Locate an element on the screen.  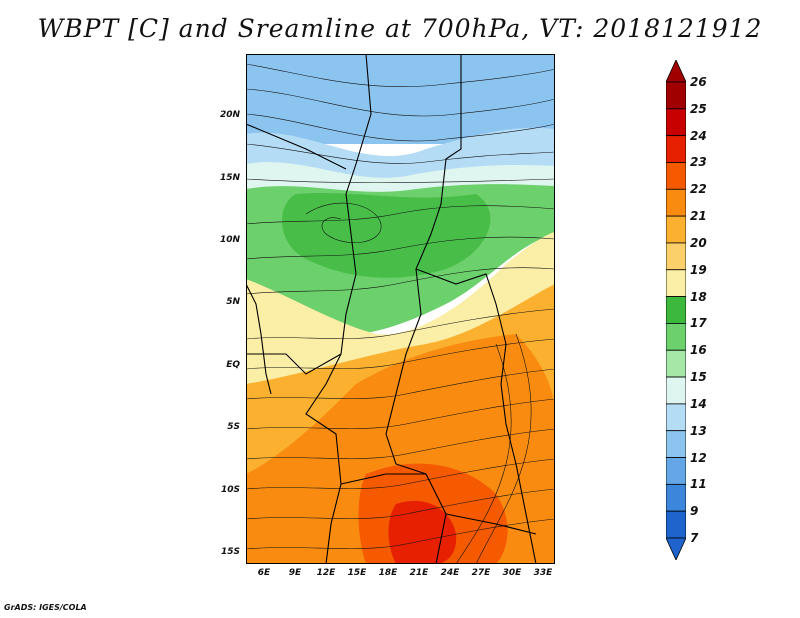
colorbar is located at coordinates (676, 310).